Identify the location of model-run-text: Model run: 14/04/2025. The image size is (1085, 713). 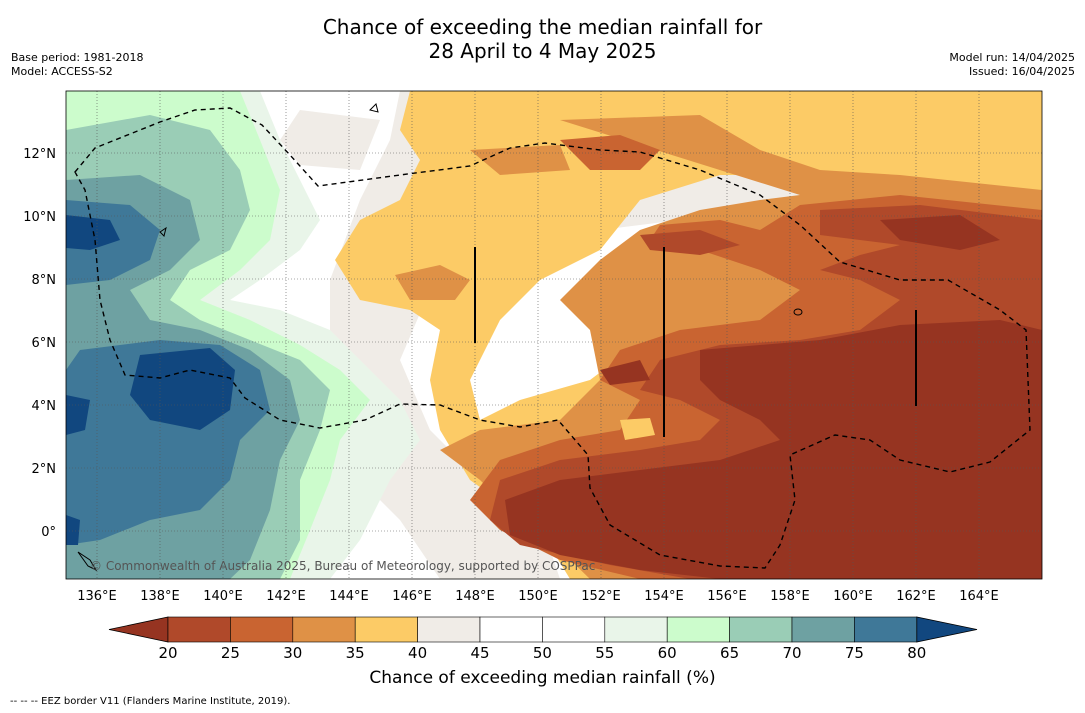
(1012, 57).